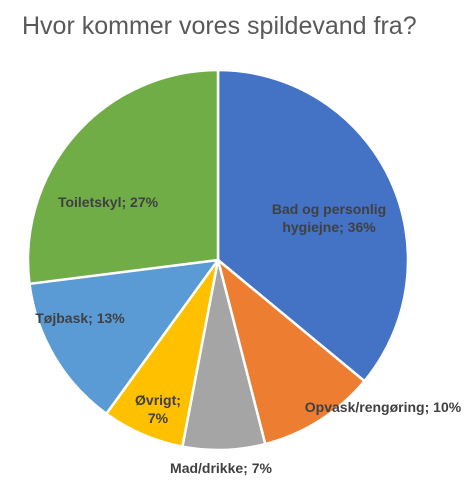  Describe the element at coordinates (158, 400) in the screenshot. I see `slice-label-line: Øvrigt;` at that location.